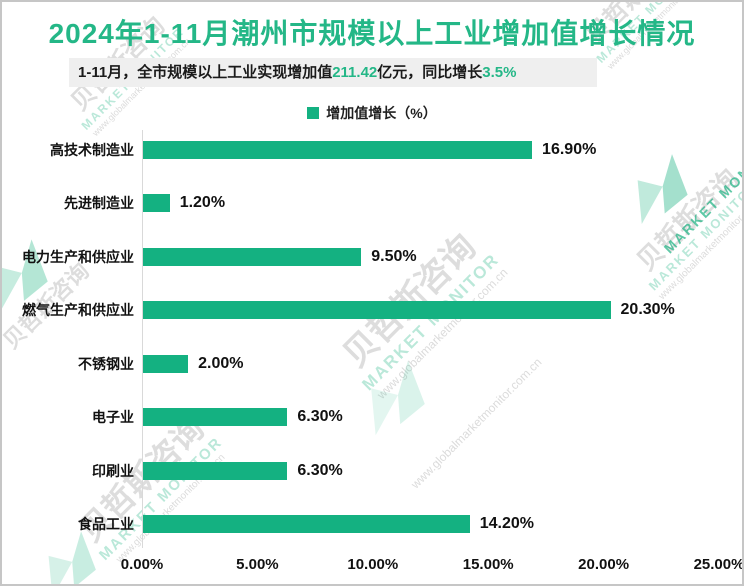 This screenshot has height=586, width=744. Describe the element at coordinates (604, 564) in the screenshot. I see `x-tick-label: 20.00%` at that location.